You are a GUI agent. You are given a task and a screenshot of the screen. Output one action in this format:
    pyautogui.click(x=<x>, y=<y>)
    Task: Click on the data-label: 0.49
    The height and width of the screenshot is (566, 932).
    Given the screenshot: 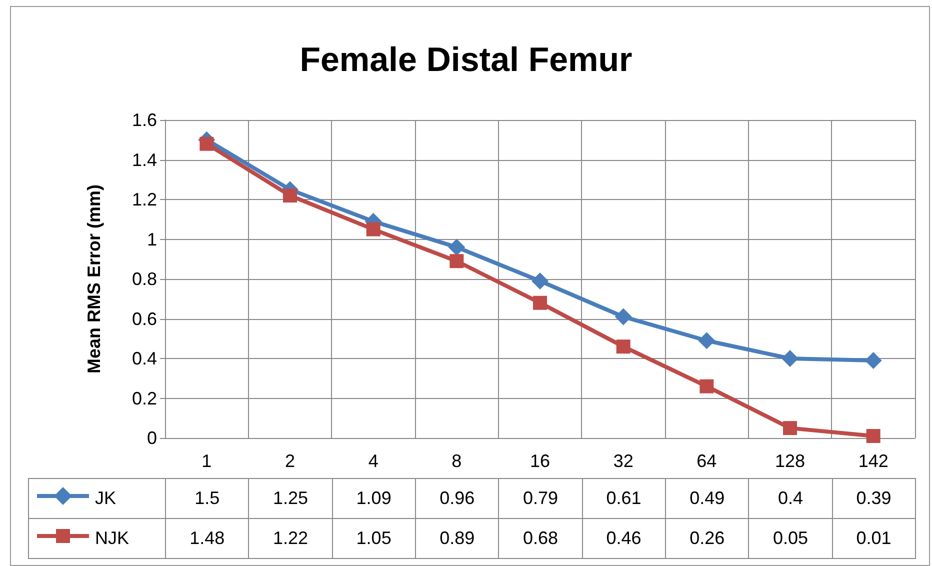 What is the action you would take?
    pyautogui.click(x=707, y=498)
    